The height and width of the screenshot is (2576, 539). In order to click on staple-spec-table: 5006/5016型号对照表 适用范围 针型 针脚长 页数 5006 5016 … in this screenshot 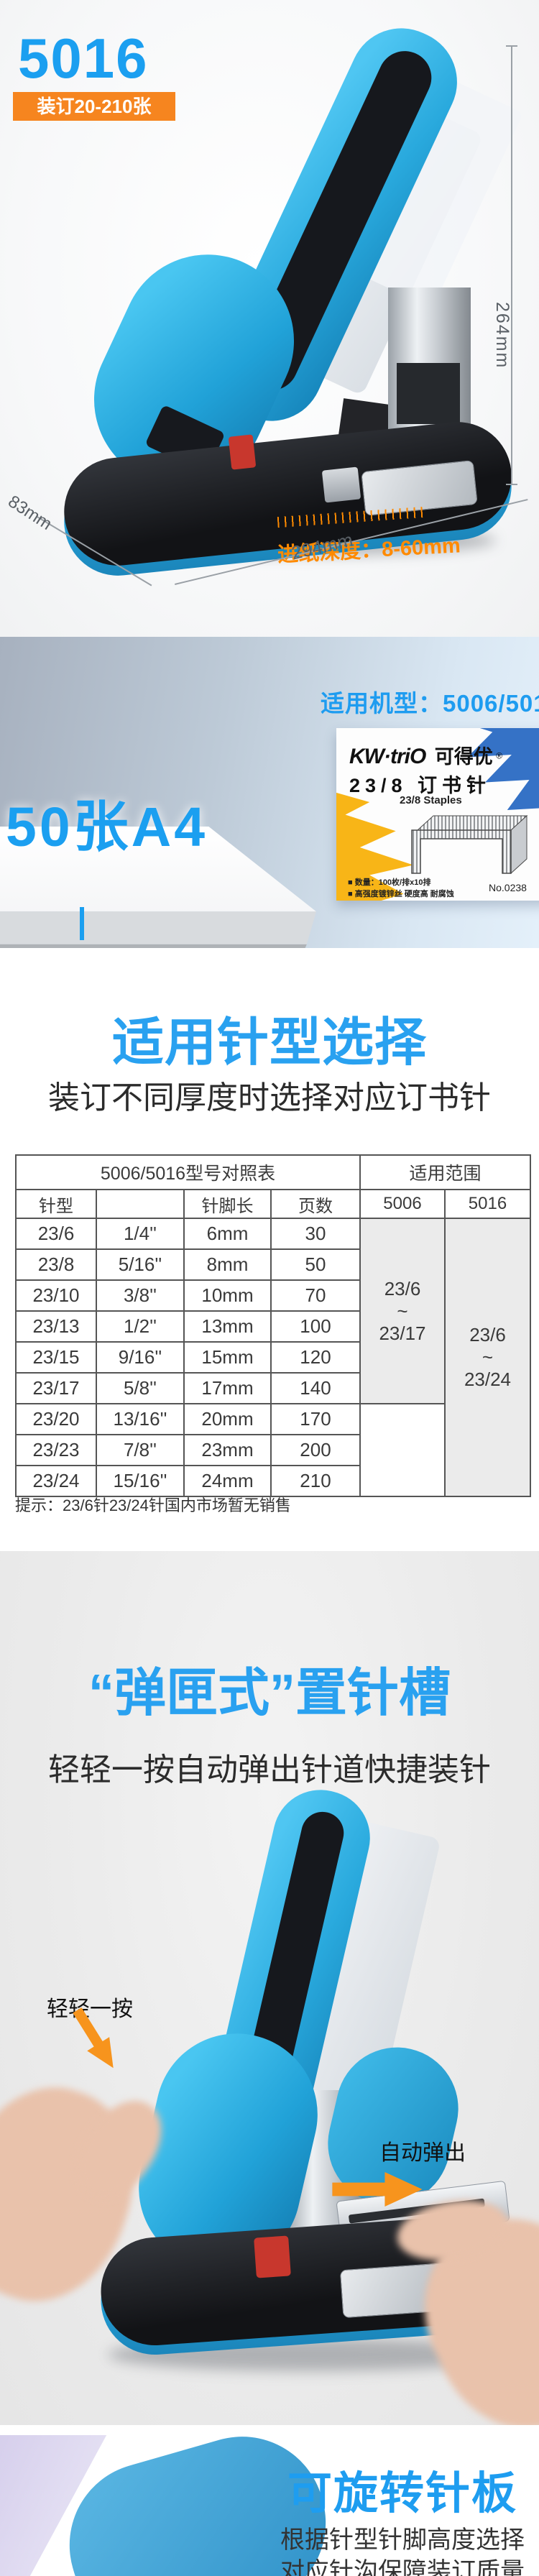, I will do `click(273, 1325)`.